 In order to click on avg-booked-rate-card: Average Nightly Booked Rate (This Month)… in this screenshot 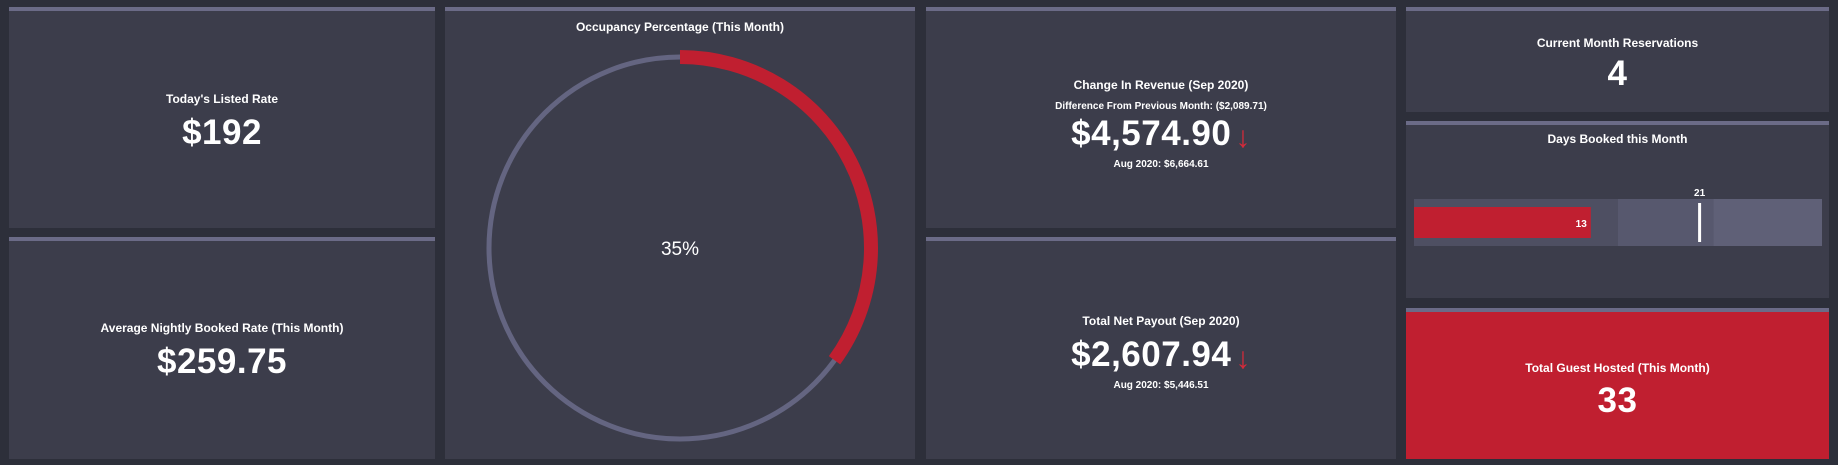, I will do `click(222, 348)`.